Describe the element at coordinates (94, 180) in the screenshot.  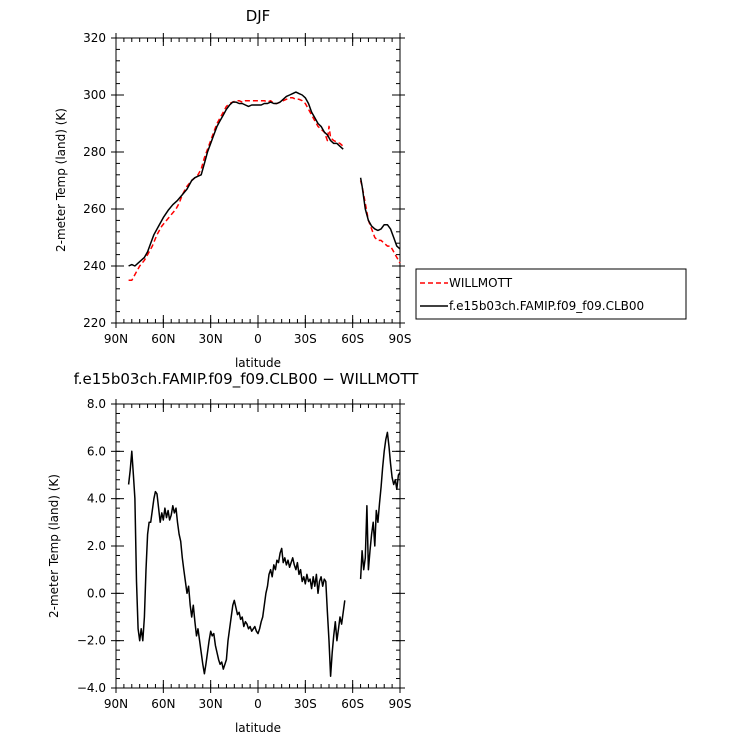
I see `top-y-tick-labels: 220 240 260 280 300 320` at that location.